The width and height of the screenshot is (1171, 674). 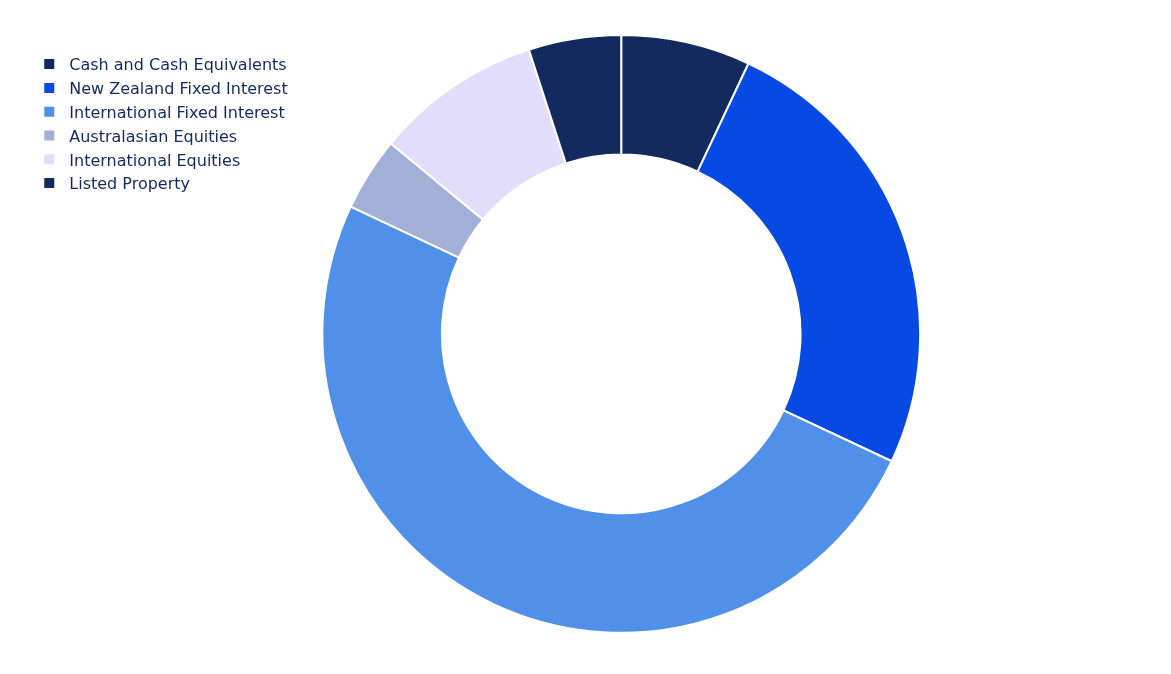 I want to click on legend-label: Listed Property, so click(x=130, y=184).